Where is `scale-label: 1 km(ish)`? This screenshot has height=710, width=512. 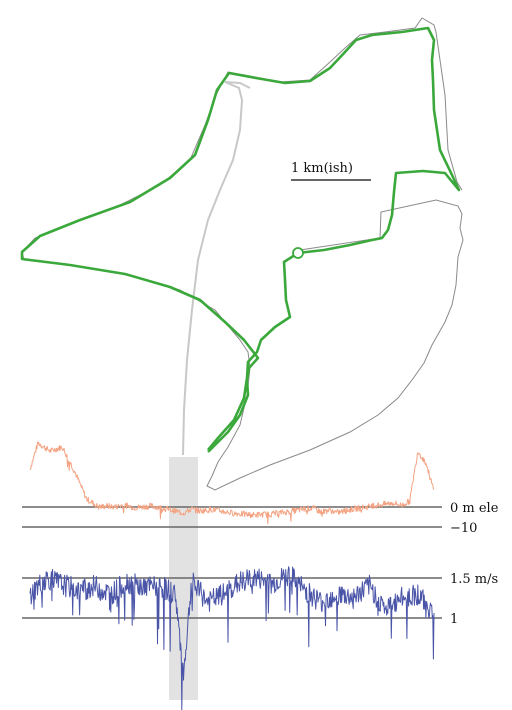
scale-label: 1 km(ish) is located at coordinates (322, 168).